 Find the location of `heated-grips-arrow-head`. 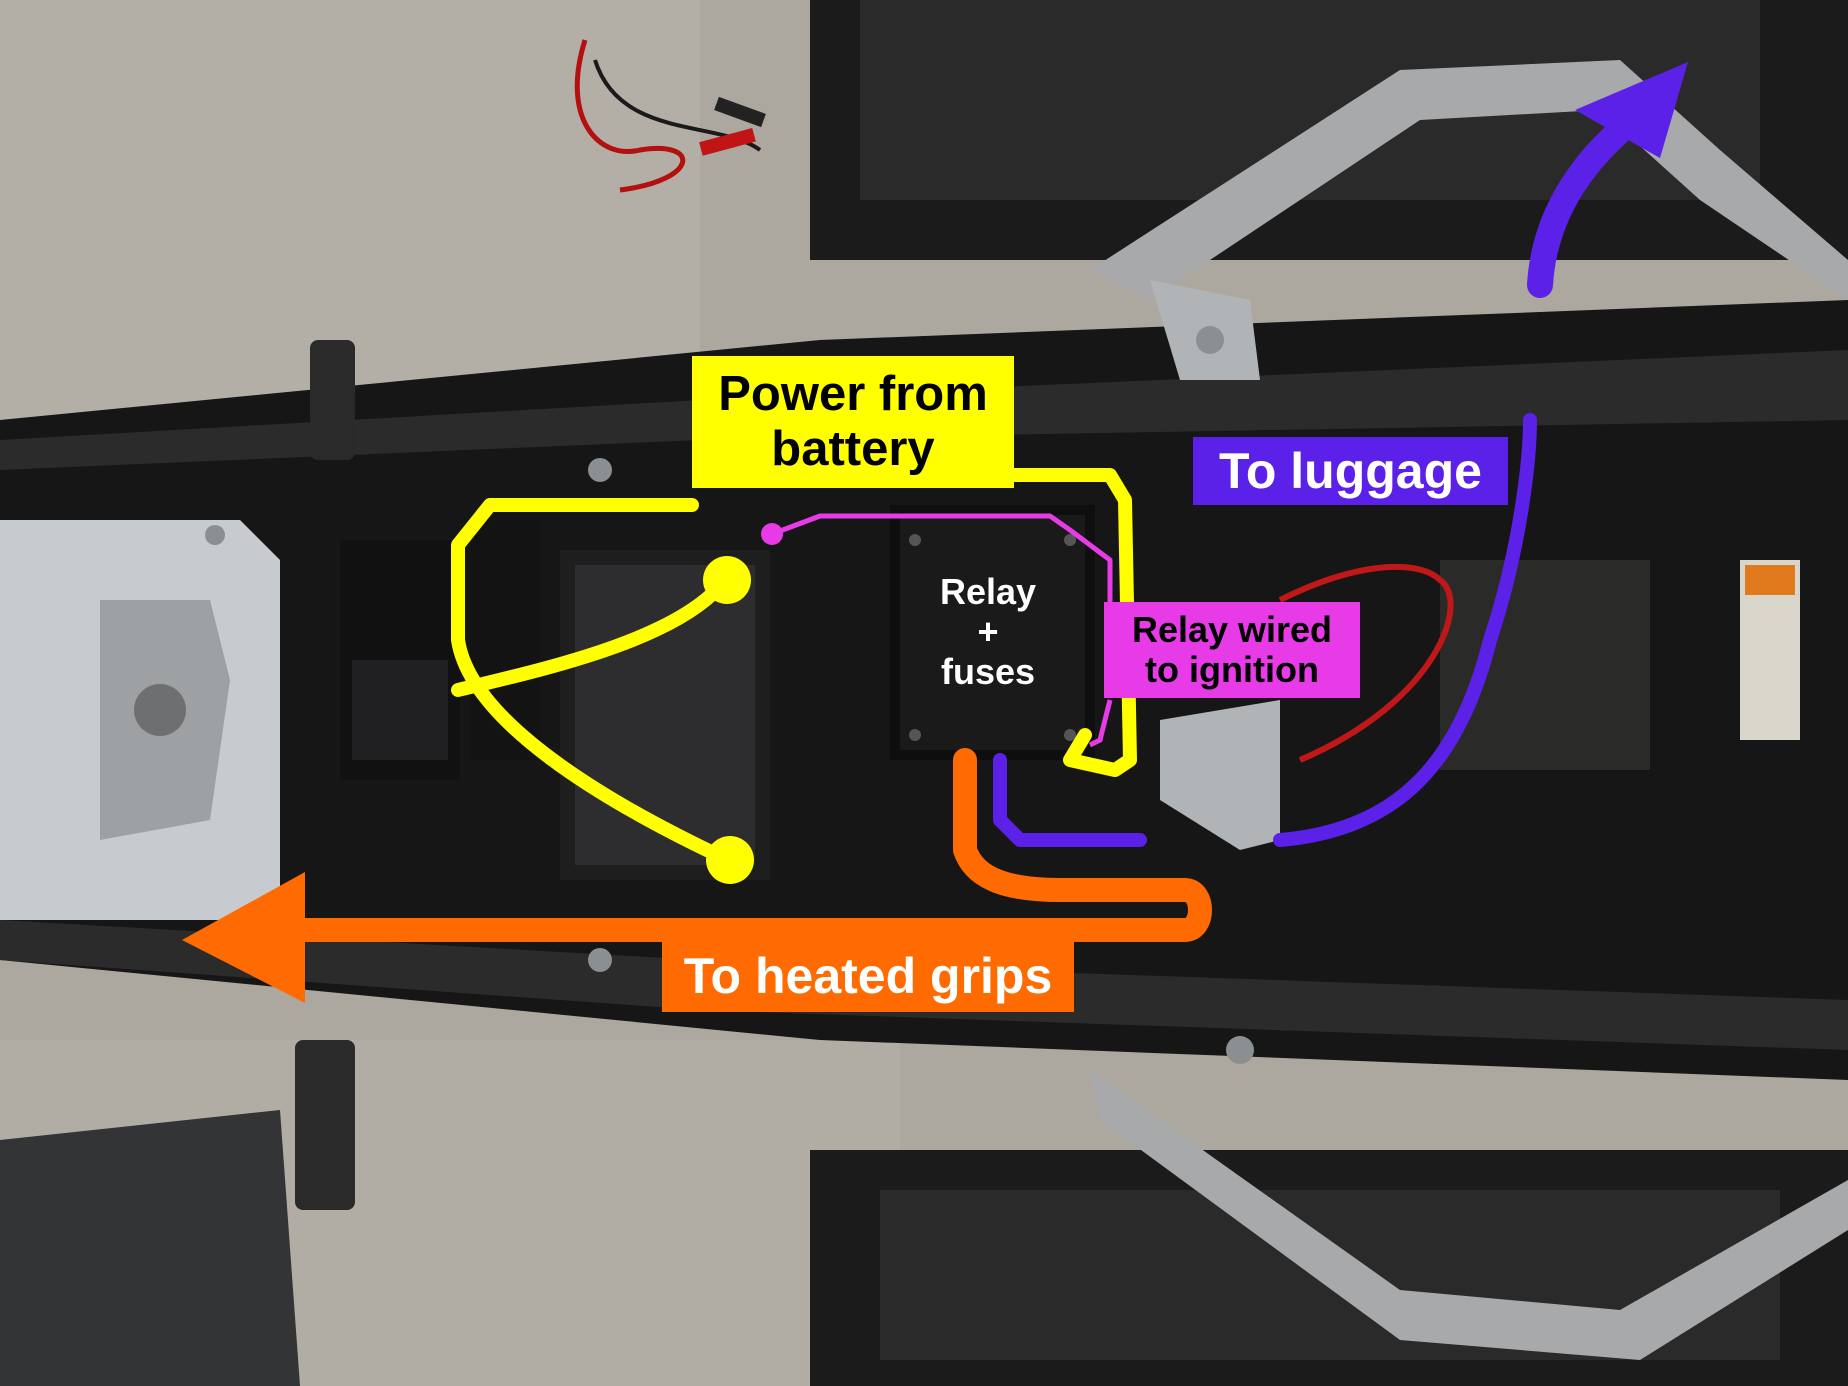

heated-grips-arrow-head is located at coordinates (243, 937).